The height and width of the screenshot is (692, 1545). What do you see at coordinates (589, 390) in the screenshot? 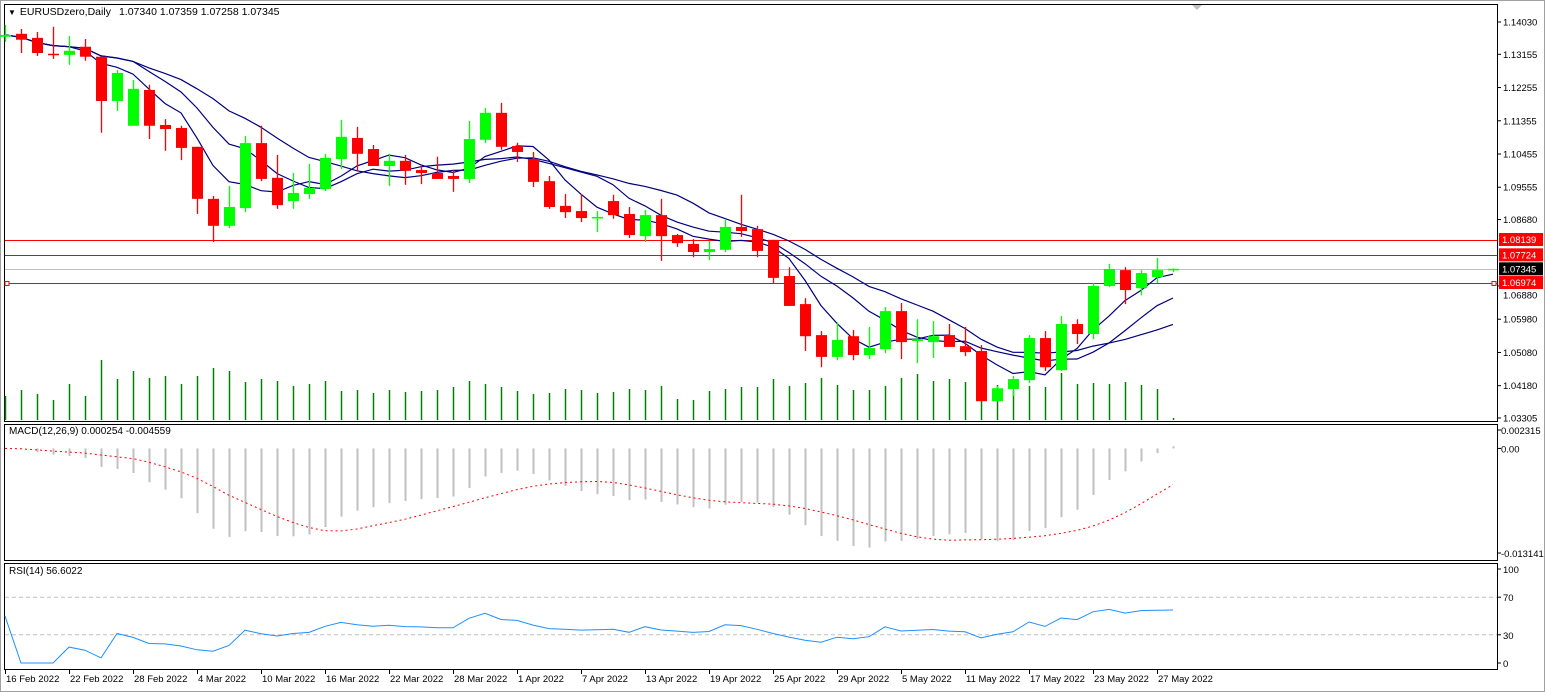
I see `volume-histogram` at bounding box center [589, 390].